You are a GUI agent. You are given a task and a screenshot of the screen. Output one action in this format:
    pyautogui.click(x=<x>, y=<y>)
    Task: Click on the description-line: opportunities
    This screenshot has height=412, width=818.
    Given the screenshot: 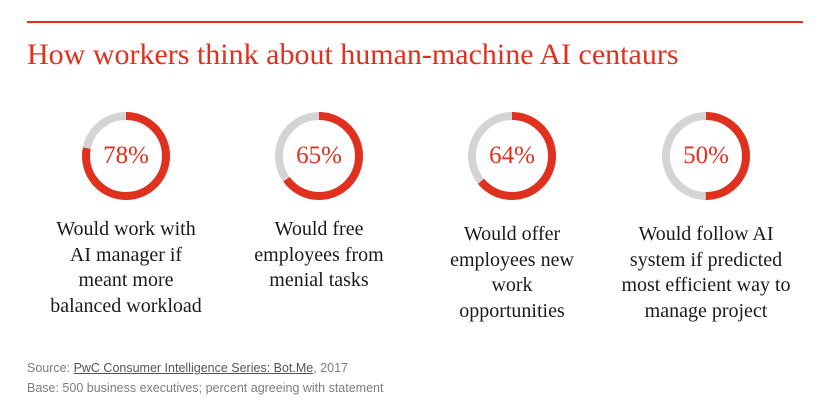 What is the action you would take?
    pyautogui.click(x=512, y=310)
    